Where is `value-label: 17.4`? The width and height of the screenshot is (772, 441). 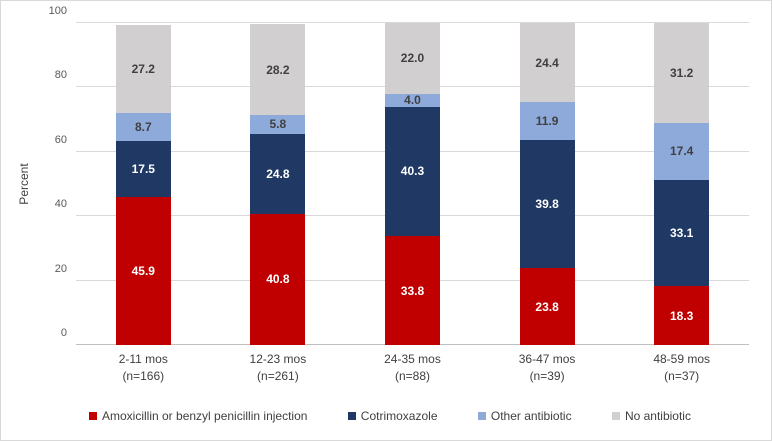 value-label: 17.4 is located at coordinates (681, 151).